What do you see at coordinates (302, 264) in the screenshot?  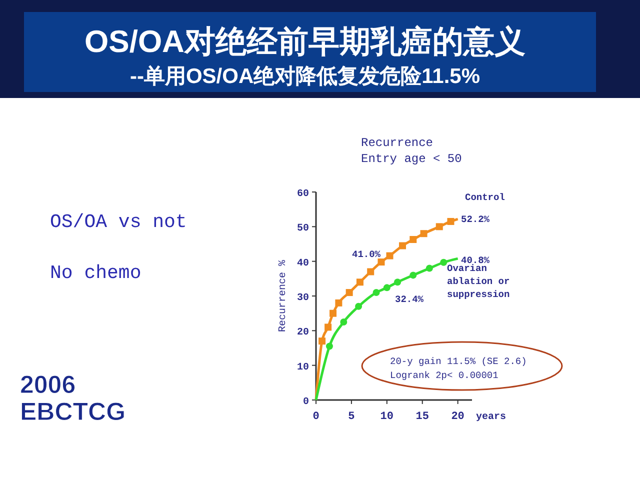 I see `y-tick-label: 40` at bounding box center [302, 264].